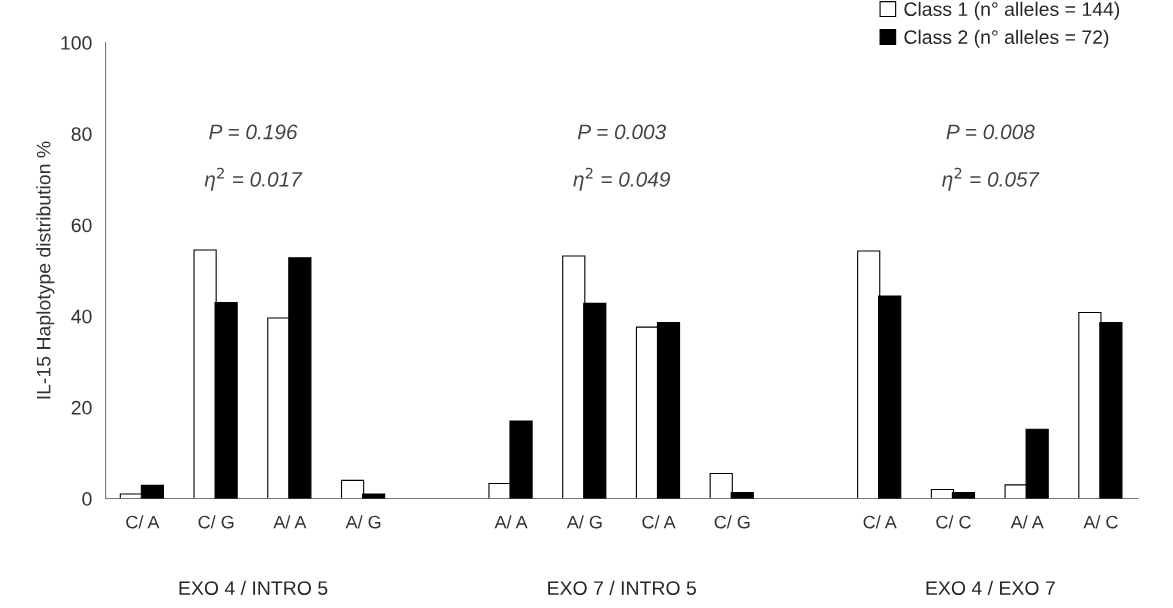  Describe the element at coordinates (45, 270) in the screenshot. I see `y-axis-title: IL-15 Haplotype distribution %` at that location.